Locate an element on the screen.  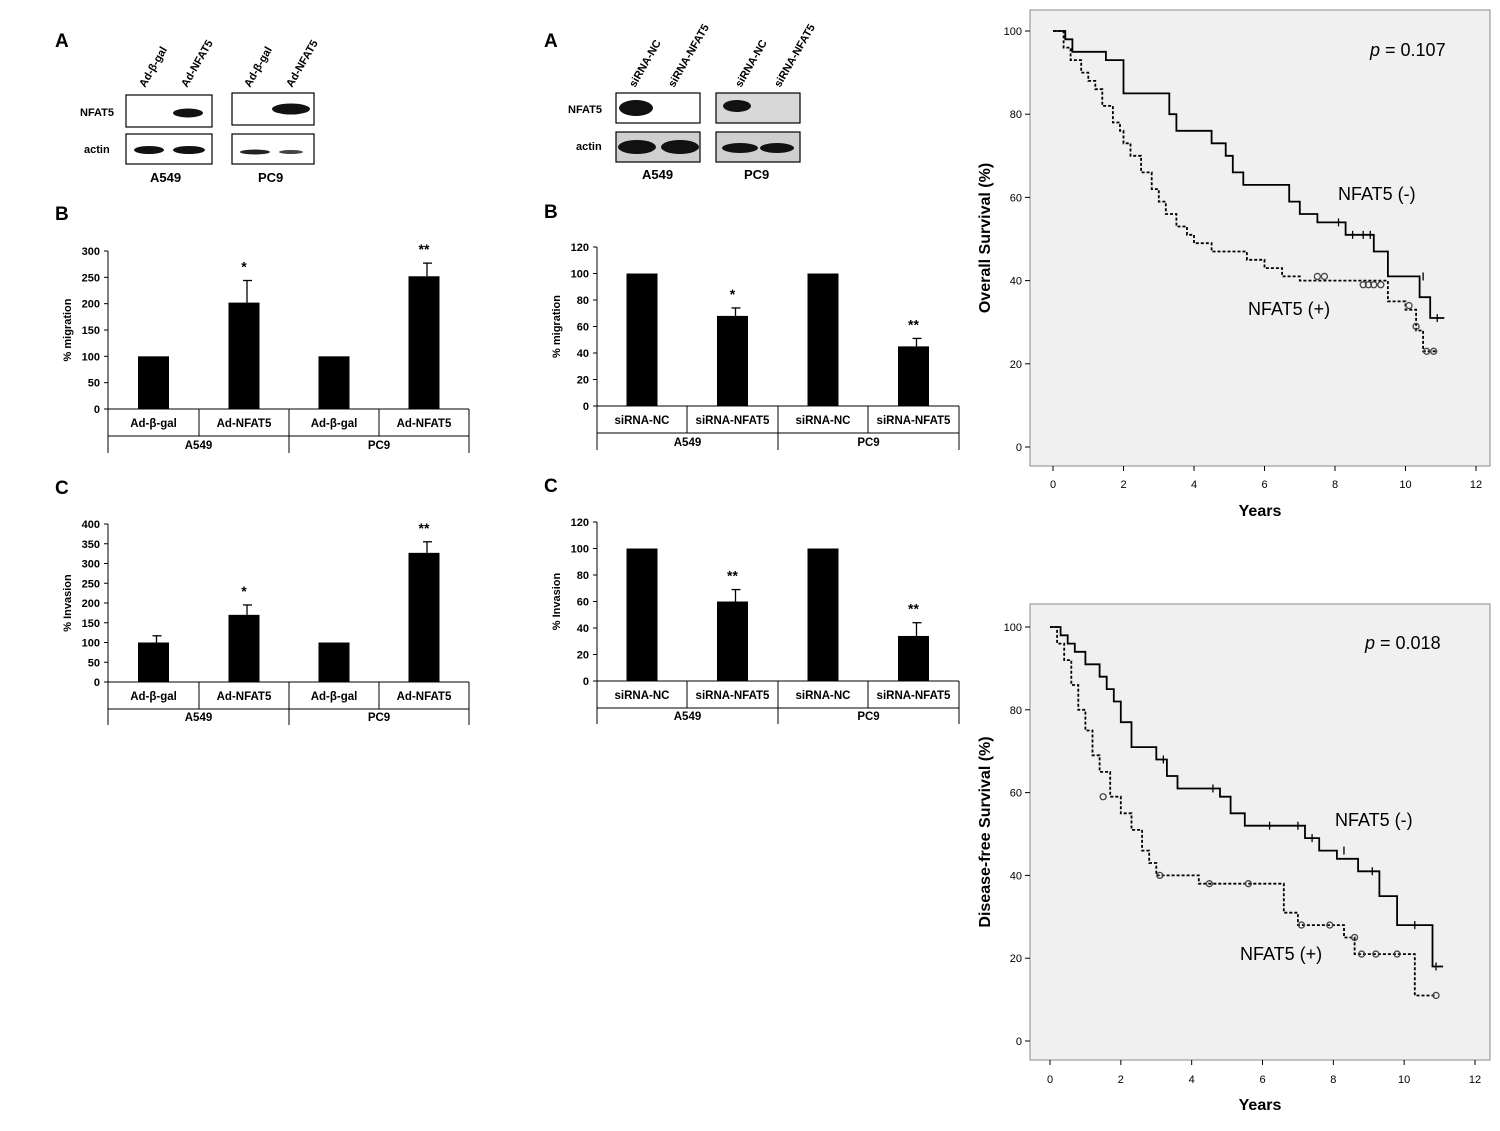
significance-marker: * is located at coordinates (733, 294).